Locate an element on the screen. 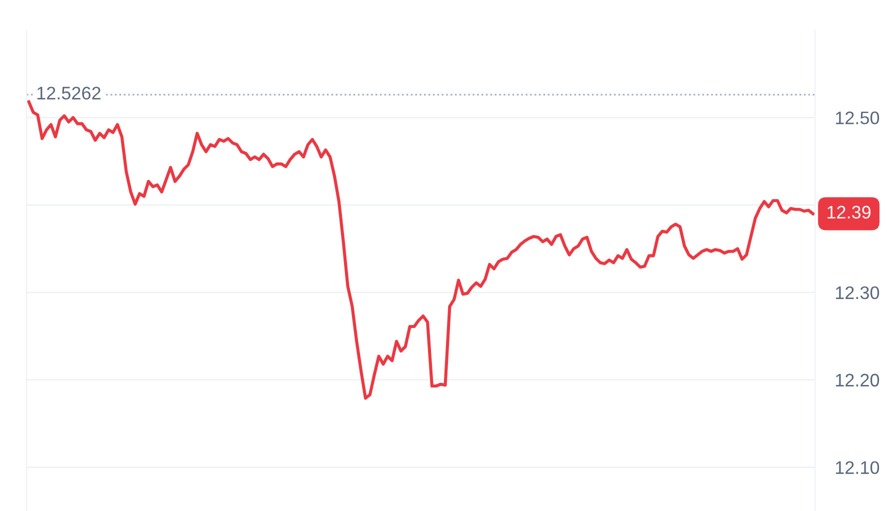 The height and width of the screenshot is (511, 887). y-tick-label: 12.20 is located at coordinates (858, 380).